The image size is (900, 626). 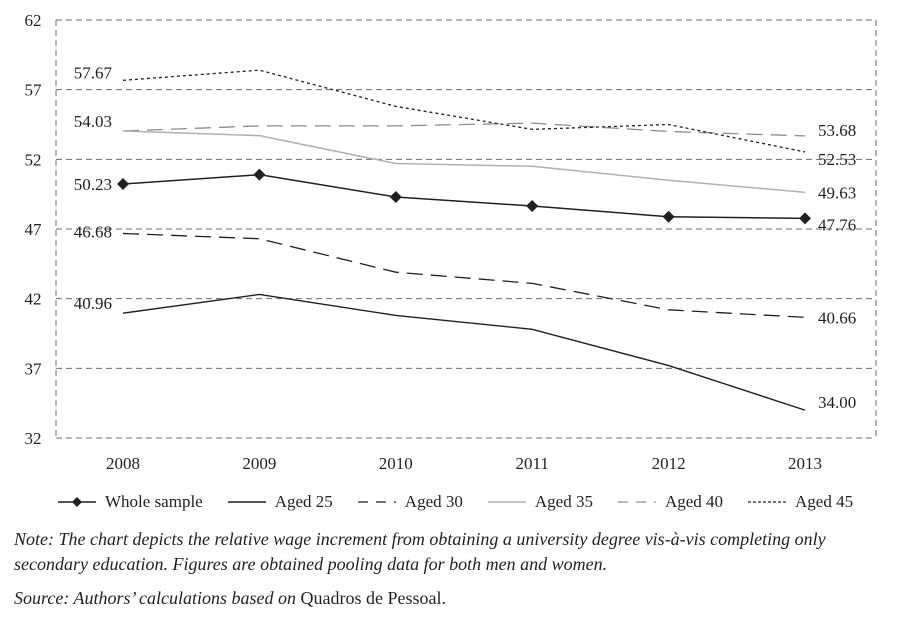 What do you see at coordinates (371, 598) in the screenshot?
I see `source-name: Quadros de Pessoal` at bounding box center [371, 598].